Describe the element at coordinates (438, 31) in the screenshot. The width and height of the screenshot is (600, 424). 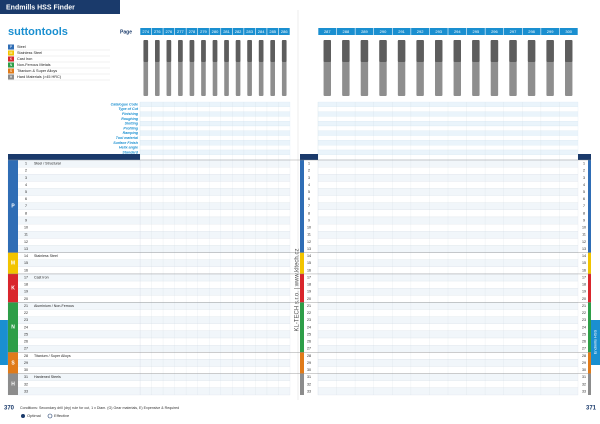
I see `page-number: 293` at that location.